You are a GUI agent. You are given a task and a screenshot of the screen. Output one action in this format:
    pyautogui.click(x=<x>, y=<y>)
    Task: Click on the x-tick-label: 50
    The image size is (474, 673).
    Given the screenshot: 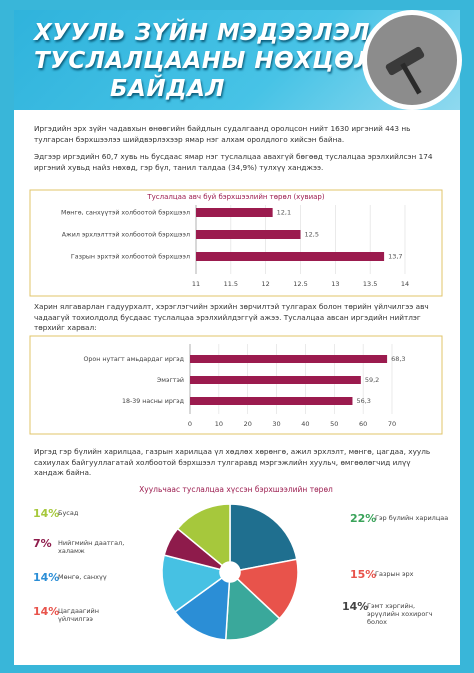 What is the action you would take?
    pyautogui.click(x=334, y=424)
    